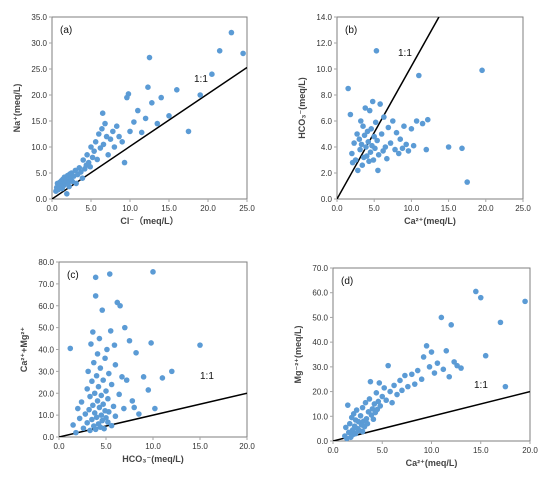 The height and width of the screenshot is (484, 550). I want to click on y-tick-label: 15.0, so click(39, 121).